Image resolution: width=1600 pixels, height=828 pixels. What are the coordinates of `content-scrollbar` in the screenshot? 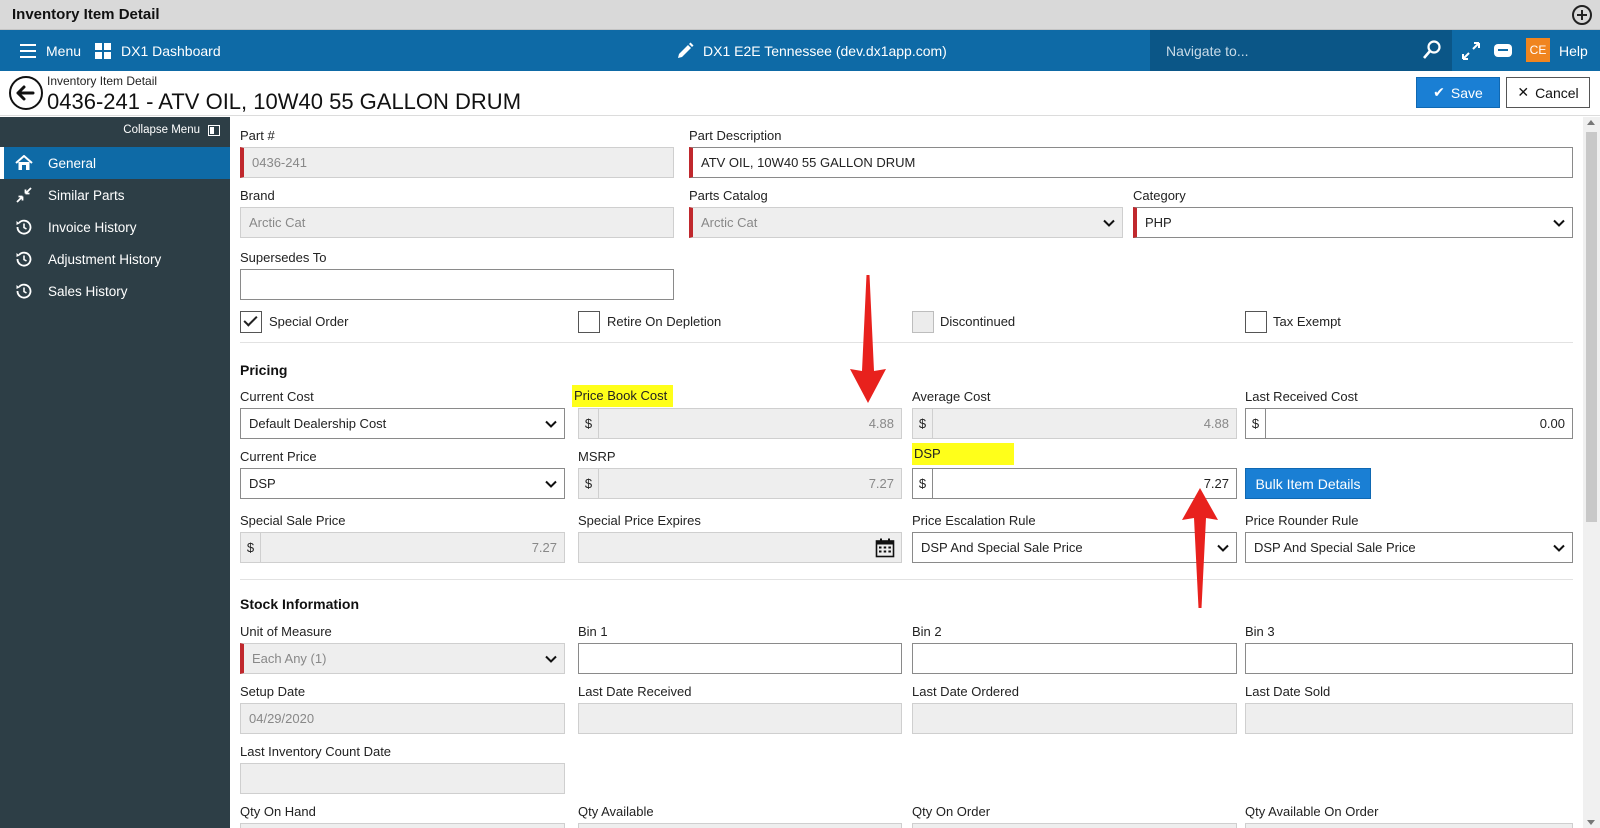 It's located at (1591, 472).